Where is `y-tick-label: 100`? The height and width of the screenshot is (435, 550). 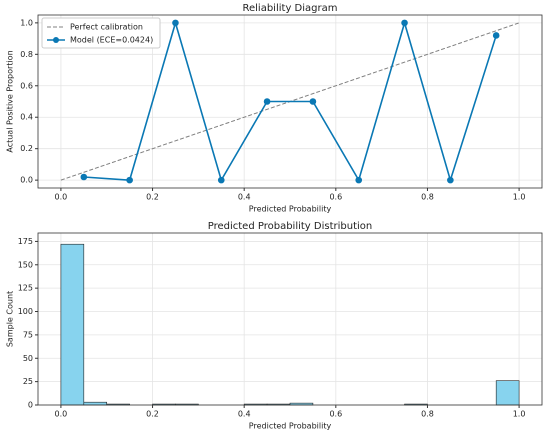 y-tick-label: 100 is located at coordinates (25, 311).